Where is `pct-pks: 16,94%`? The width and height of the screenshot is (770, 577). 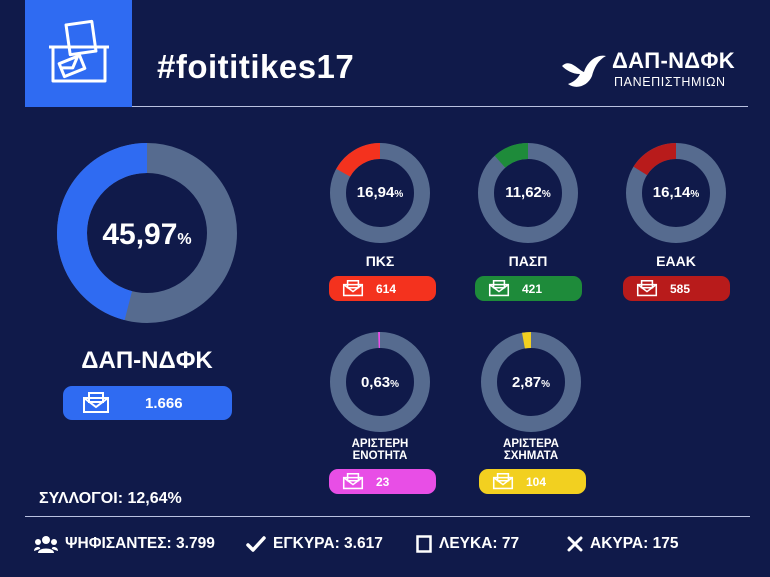
pct-pks: 16,94% is located at coordinates (380, 192).